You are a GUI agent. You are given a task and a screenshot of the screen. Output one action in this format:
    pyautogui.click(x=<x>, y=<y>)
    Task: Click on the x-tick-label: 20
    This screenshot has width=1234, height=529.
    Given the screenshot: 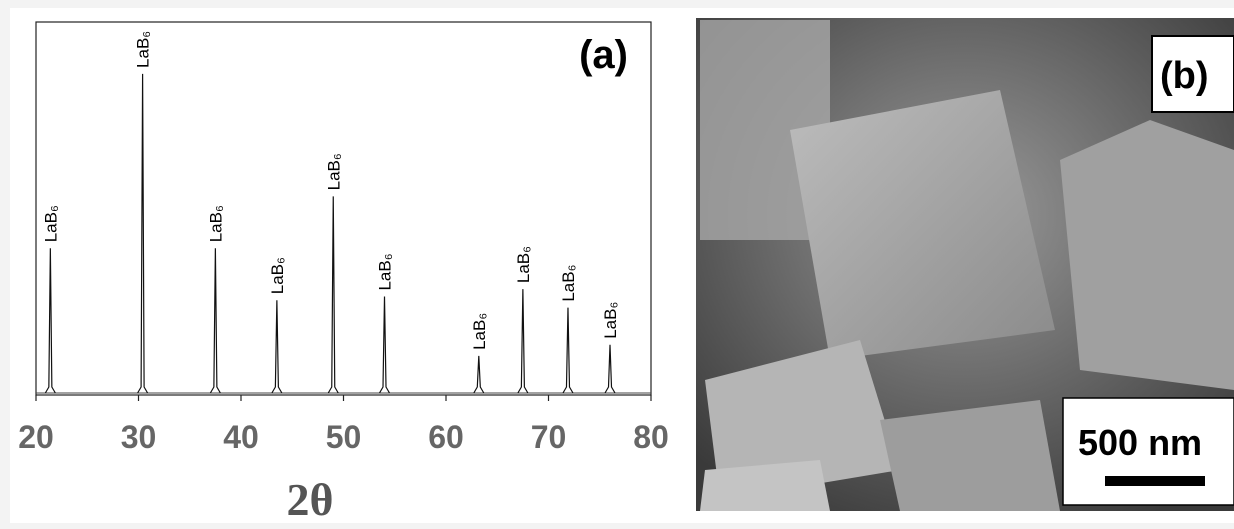 What is the action you would take?
    pyautogui.click(x=36, y=437)
    